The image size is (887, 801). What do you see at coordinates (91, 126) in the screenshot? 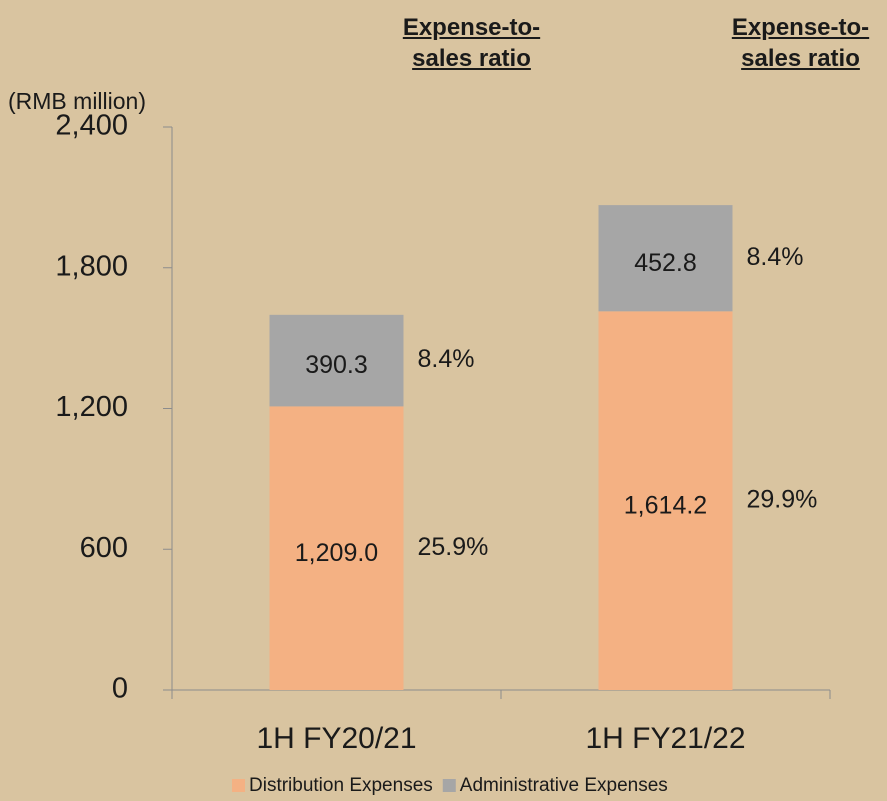
I see `y-tick-label: 2,400` at bounding box center [91, 126].